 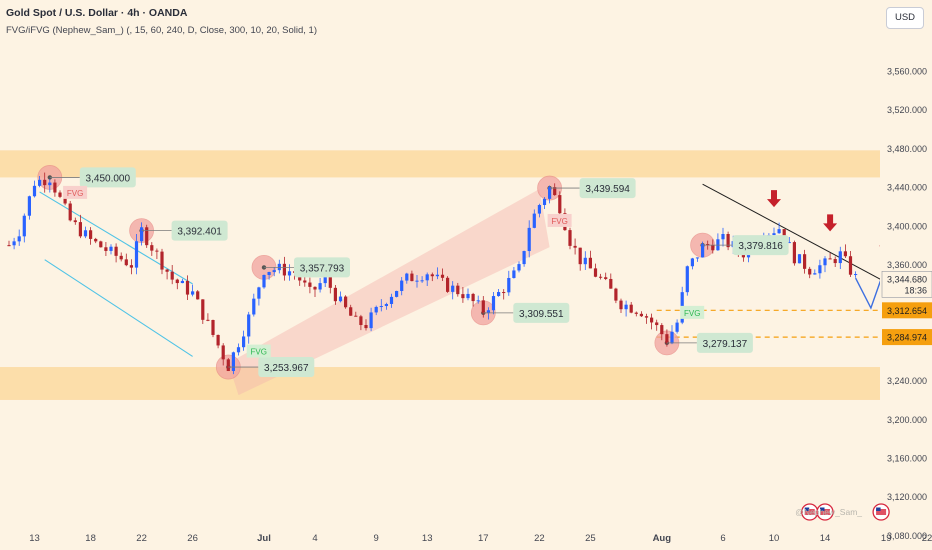 I want to click on y-tick-label: 3,160.000, so click(x=907, y=459).